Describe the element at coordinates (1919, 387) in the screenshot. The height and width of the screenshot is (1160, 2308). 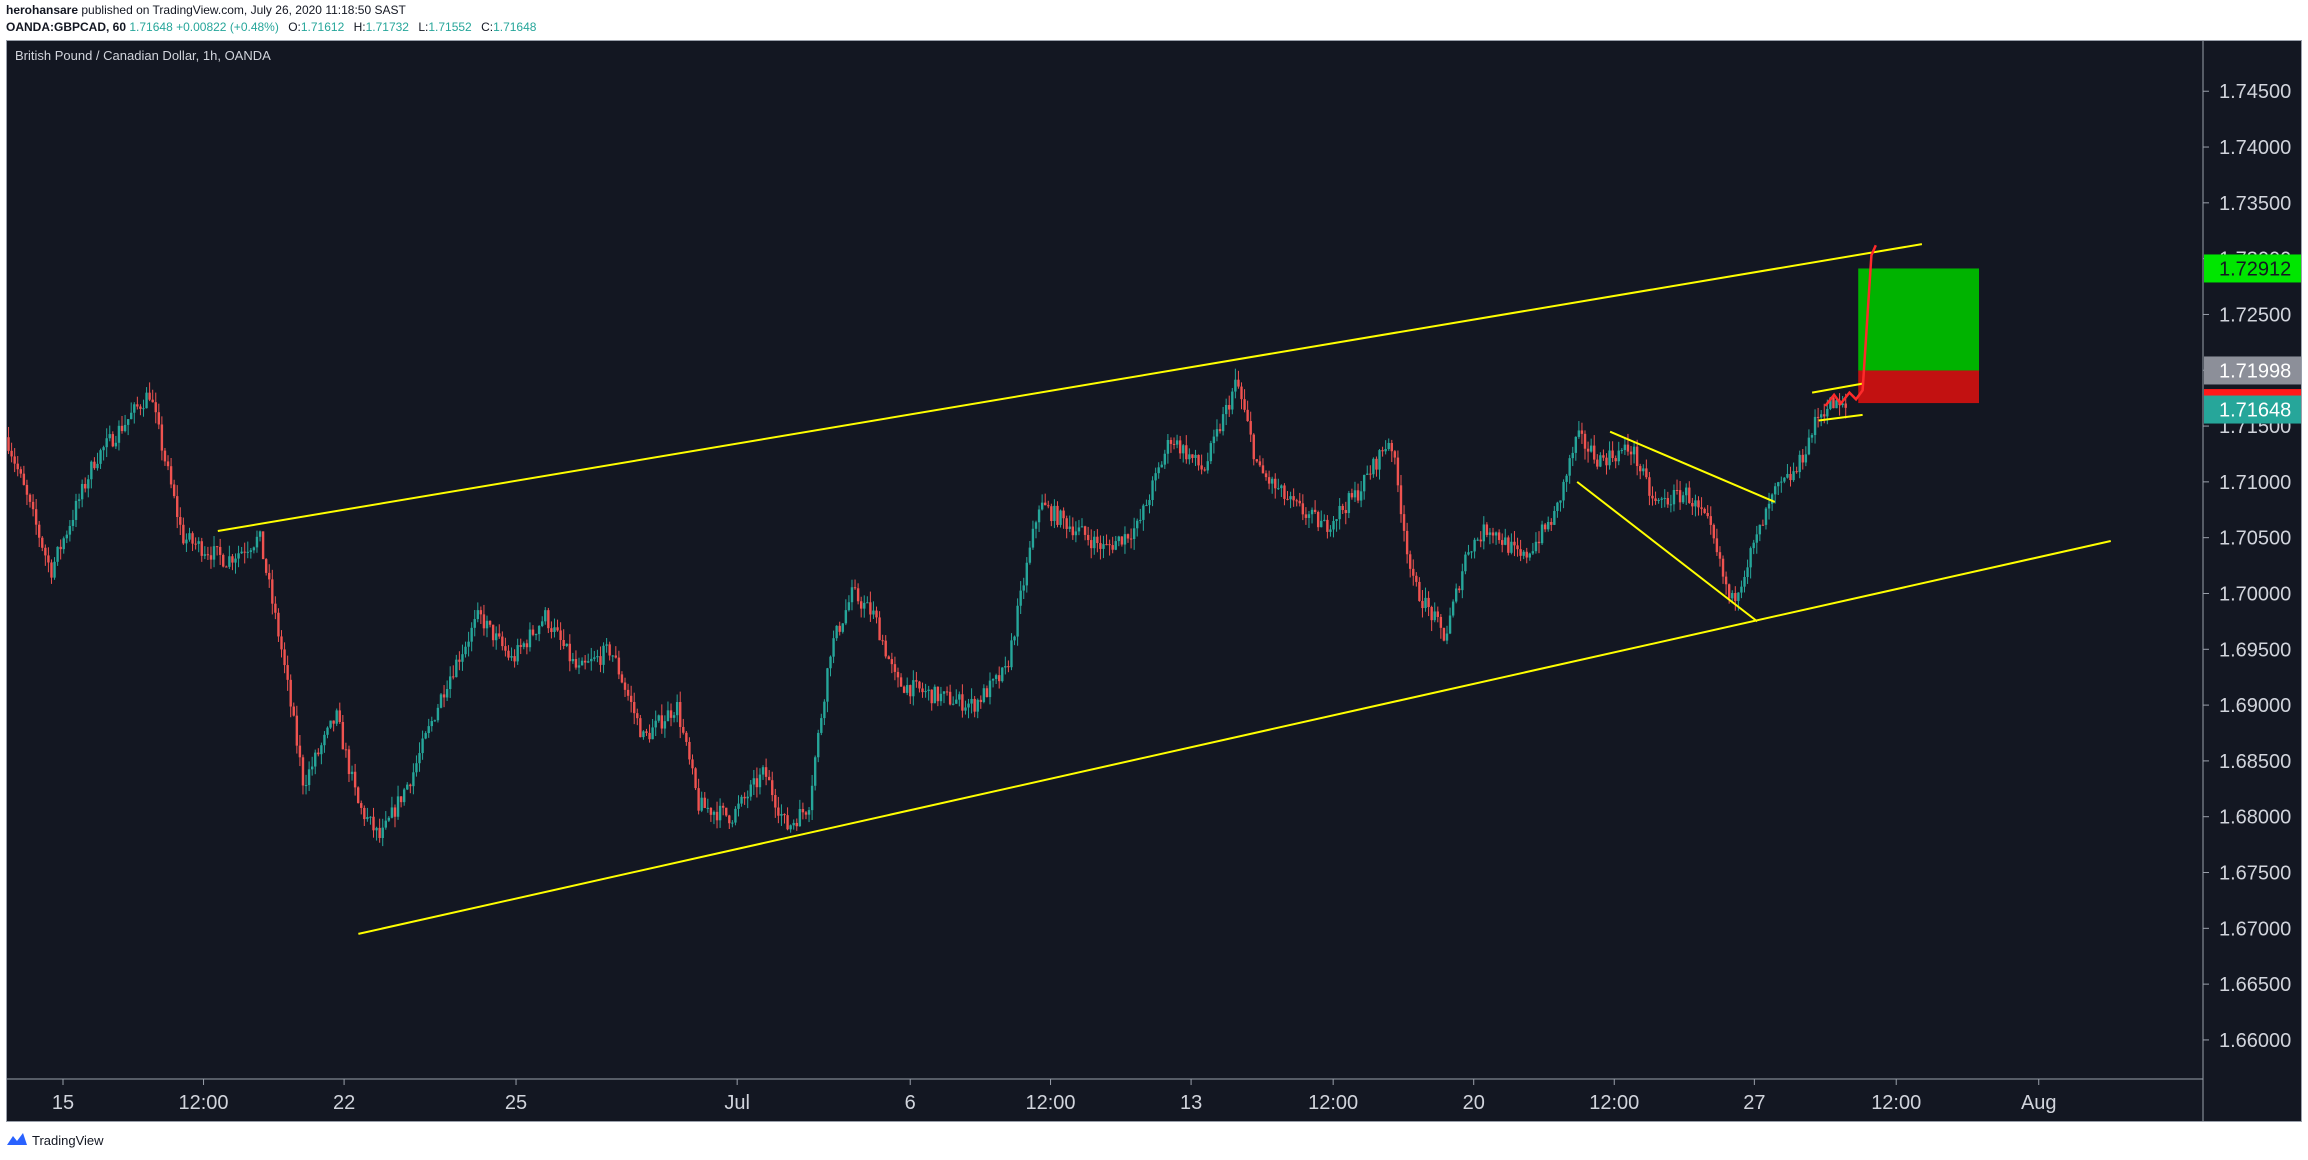
I see `stop-zone` at that location.